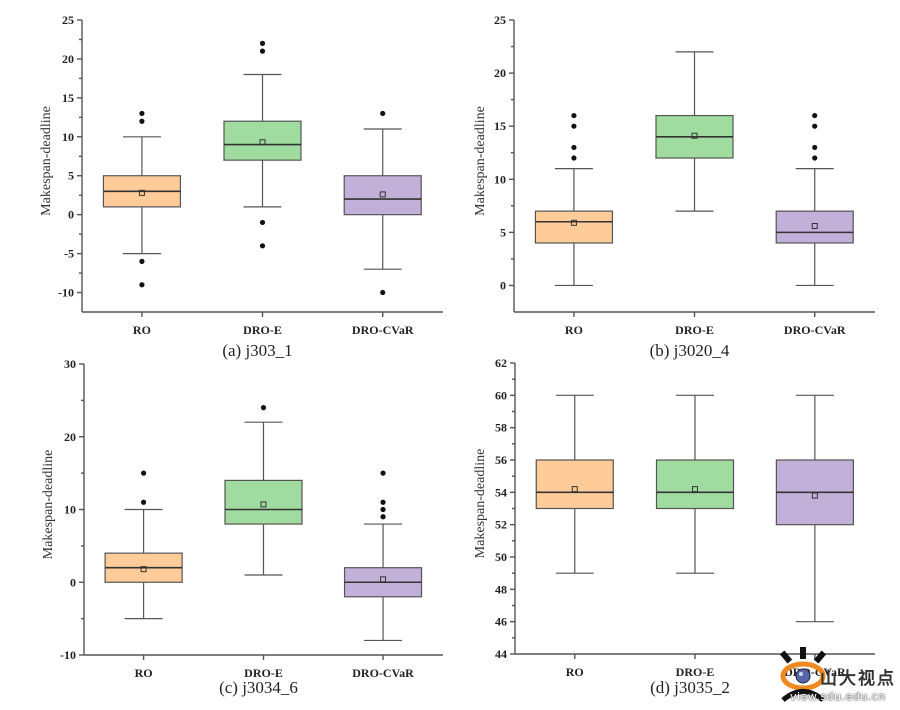  Describe the element at coordinates (501, 395) in the screenshot. I see `y-tick-label: 60` at that location.